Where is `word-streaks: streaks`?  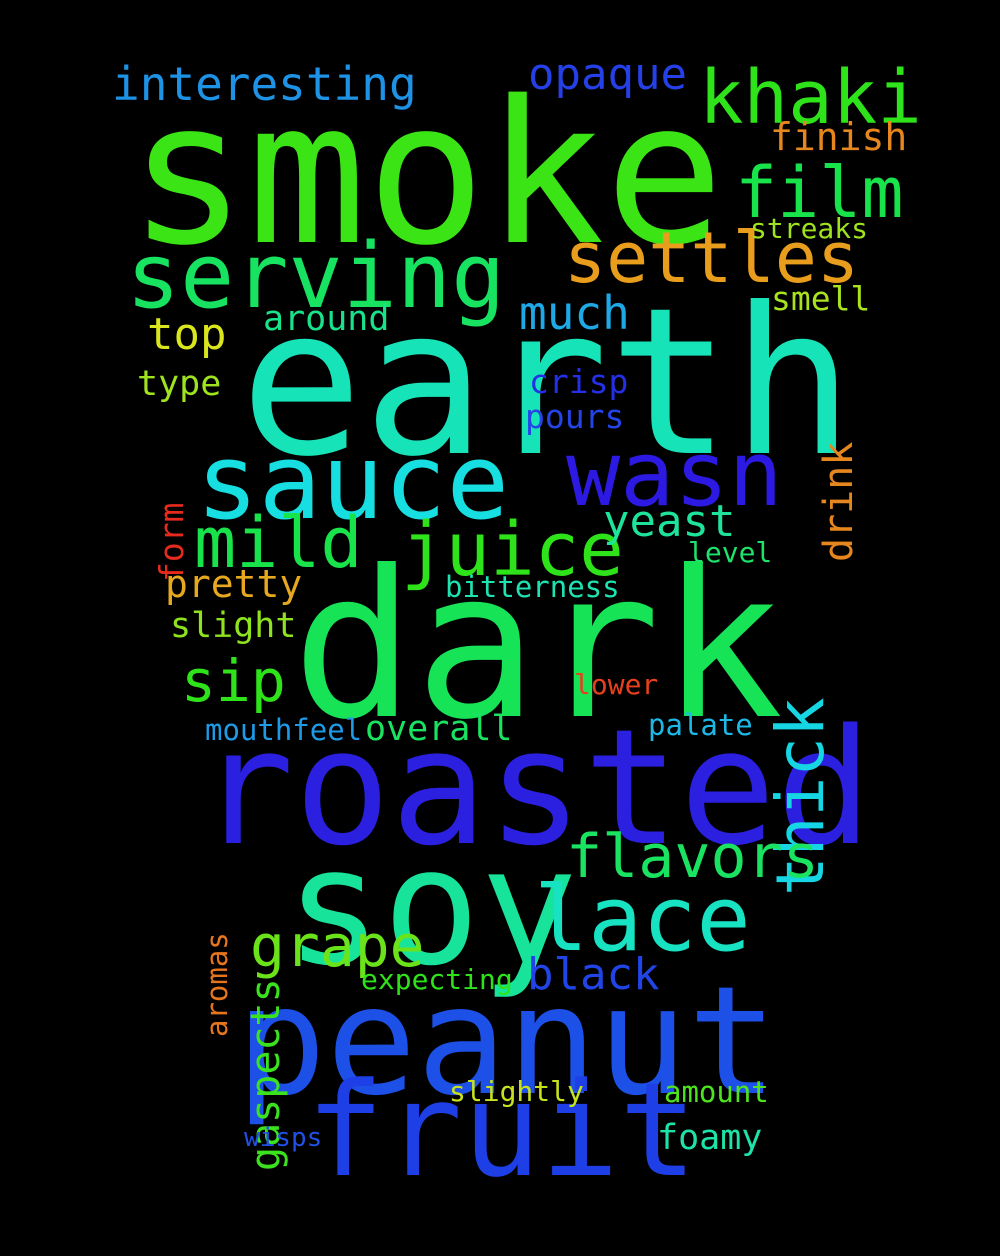 word-streaks: streaks is located at coordinates (809, 228).